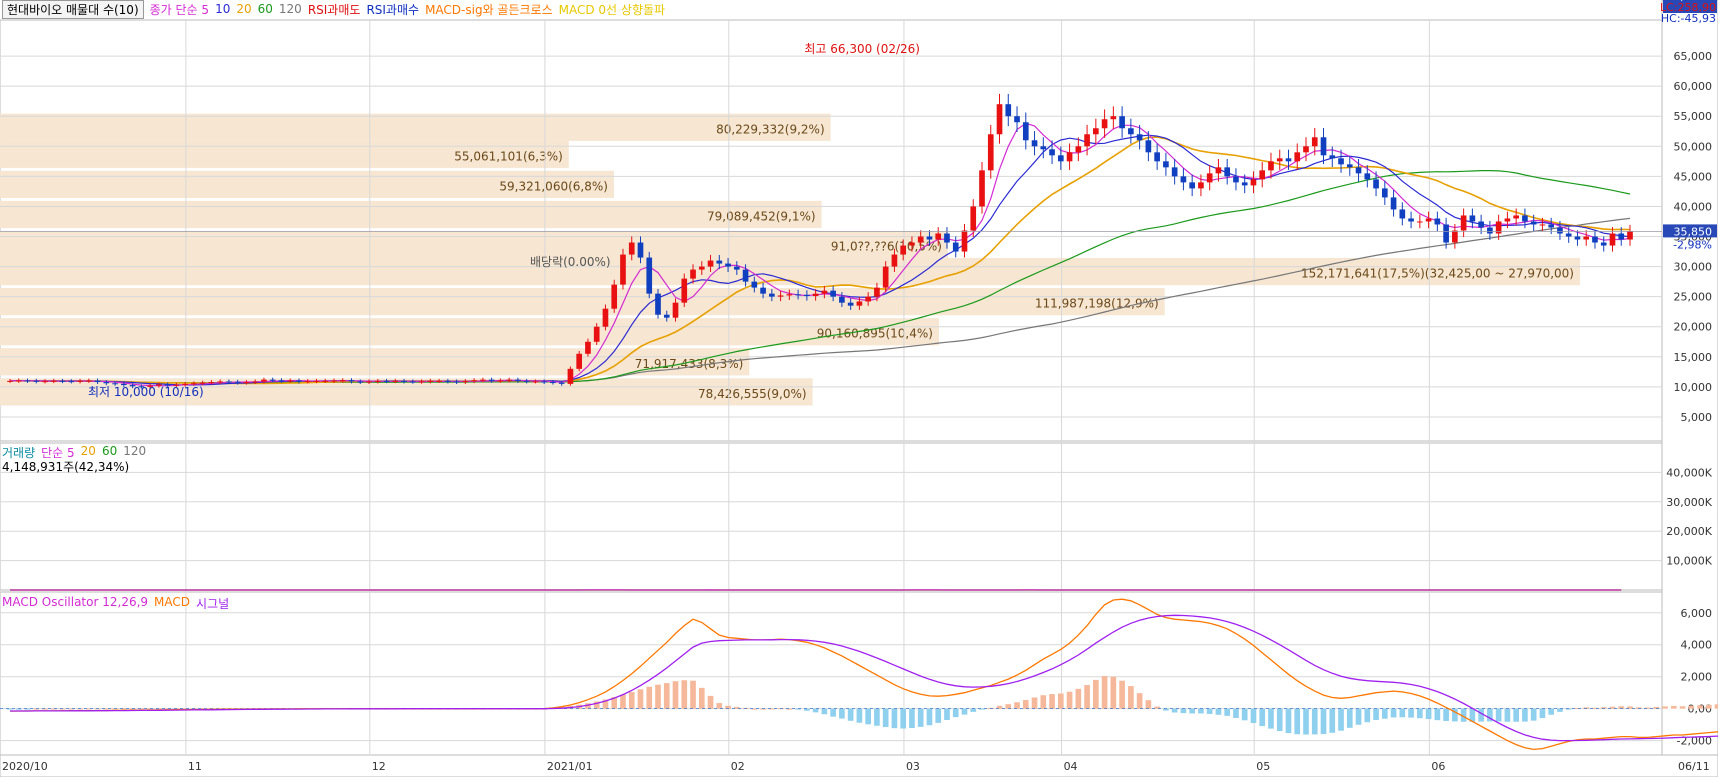 This screenshot has height=777, width=1718. Describe the element at coordinates (1697, 613) in the screenshot. I see `macd-tick-label: 6,000` at that location.